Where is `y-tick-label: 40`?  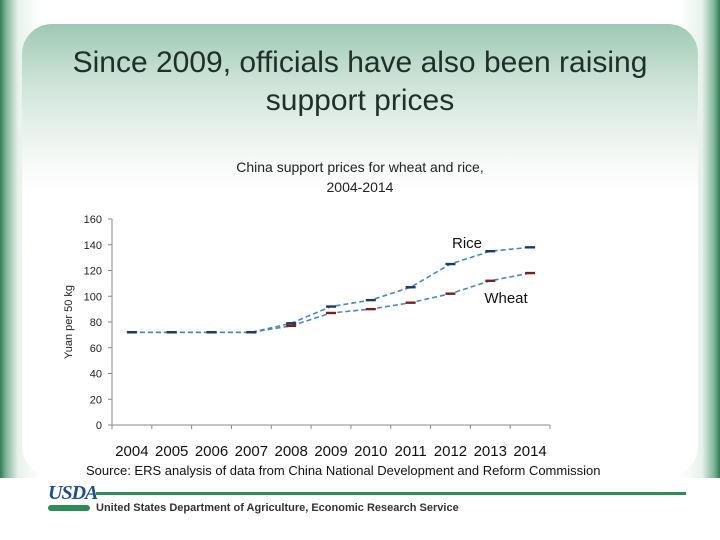
y-tick-label: 40 is located at coordinates (96, 375).